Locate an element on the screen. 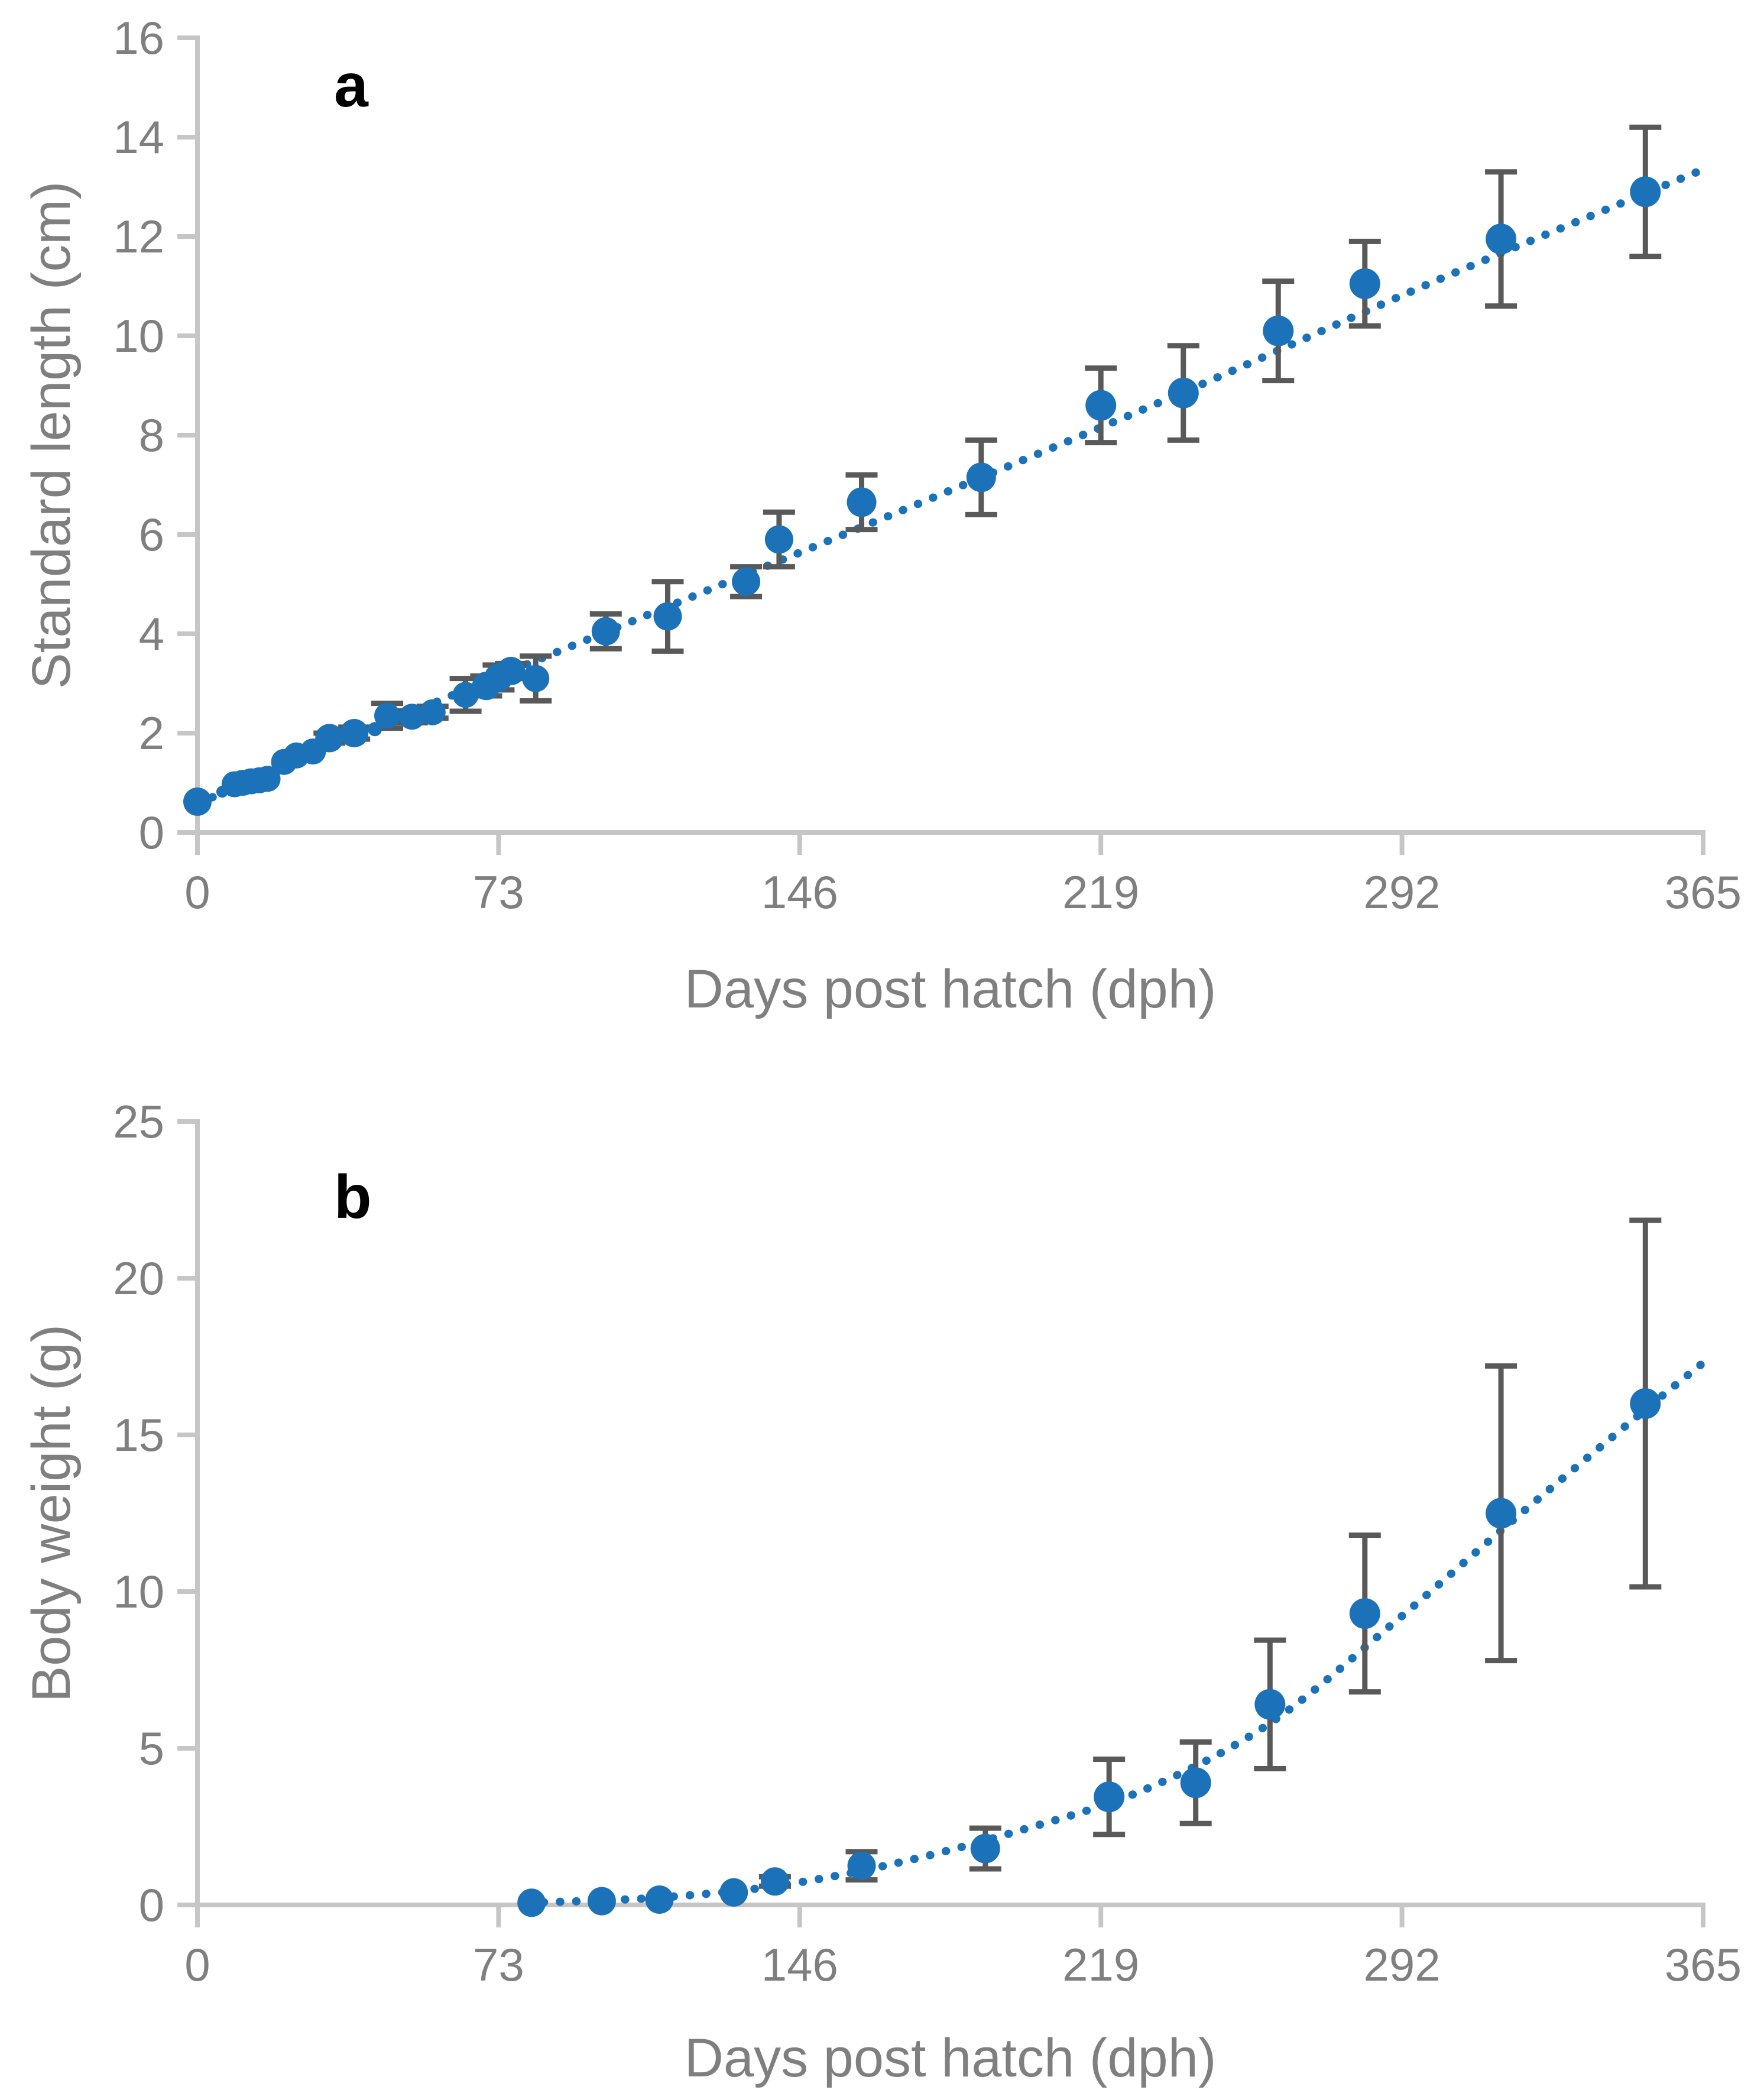 The image size is (1764, 2090). y-tick-label: 25 is located at coordinates (138, 1122).